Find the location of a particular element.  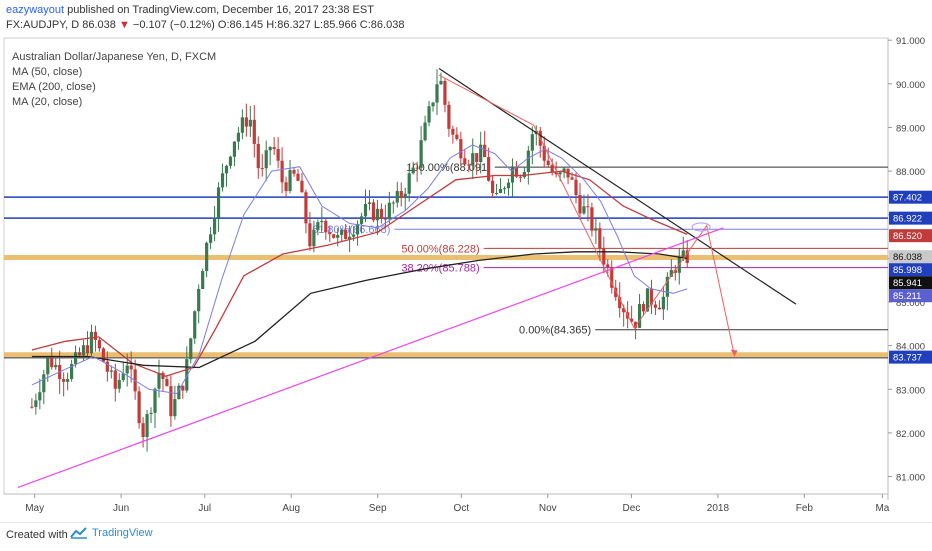

price-label: 87.402 is located at coordinates (907, 198).